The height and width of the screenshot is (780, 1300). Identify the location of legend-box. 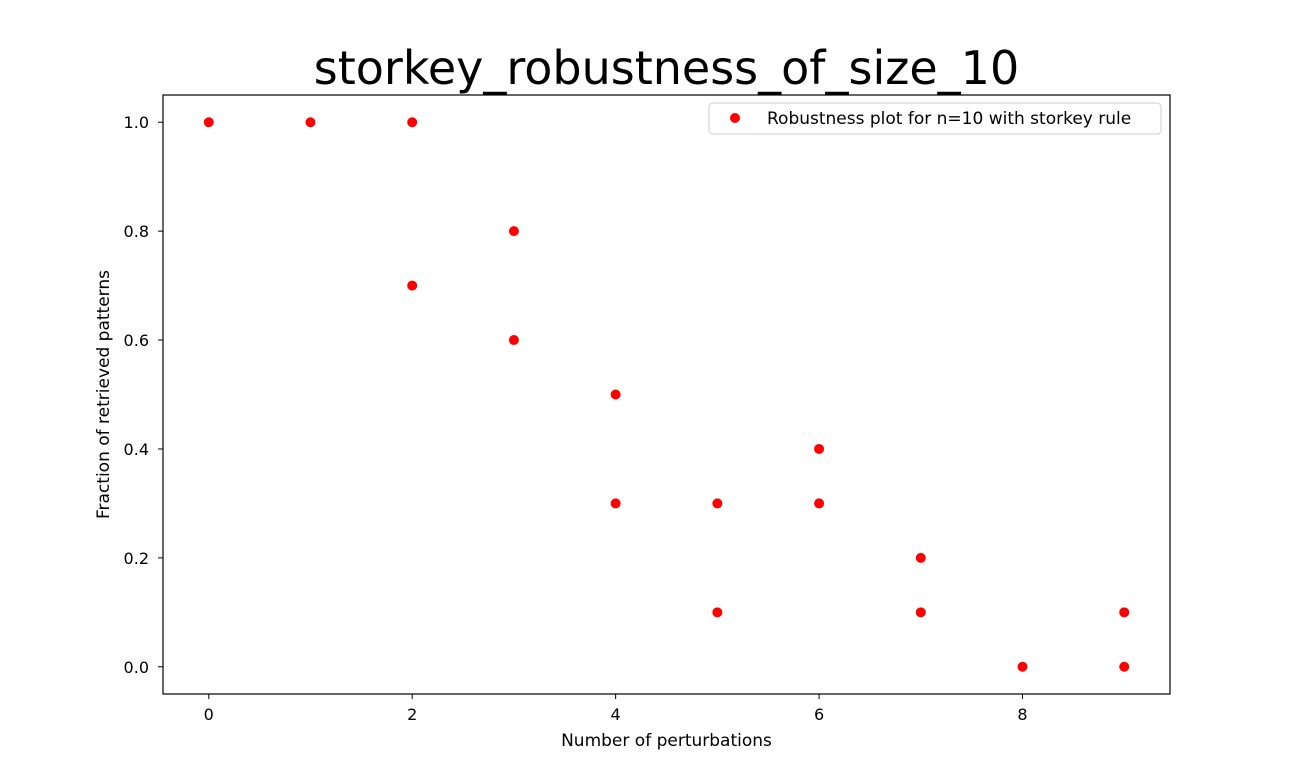
(935, 118).